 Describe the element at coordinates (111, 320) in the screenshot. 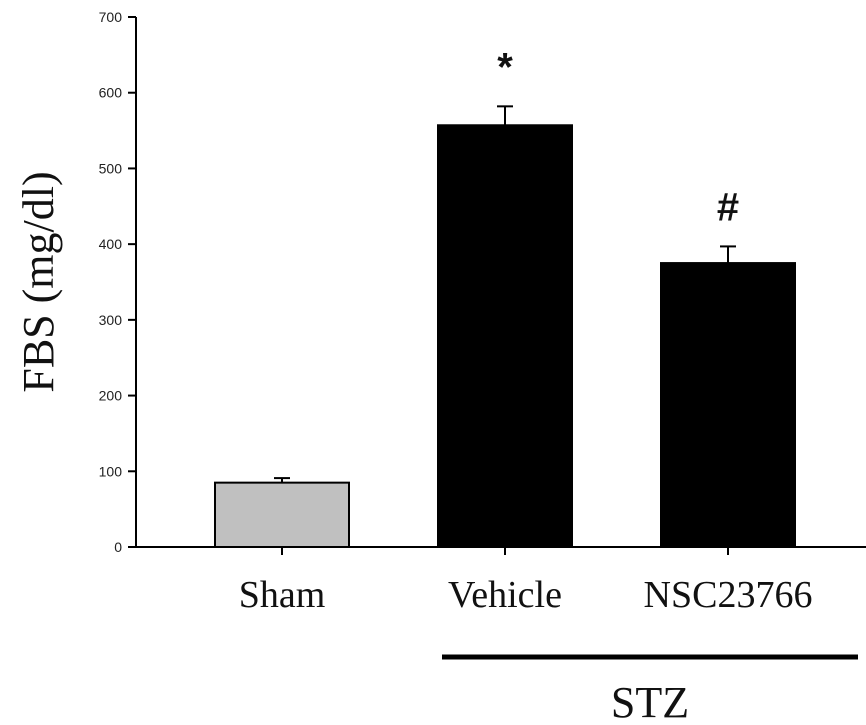

I see `y-tick-label: 300` at that location.